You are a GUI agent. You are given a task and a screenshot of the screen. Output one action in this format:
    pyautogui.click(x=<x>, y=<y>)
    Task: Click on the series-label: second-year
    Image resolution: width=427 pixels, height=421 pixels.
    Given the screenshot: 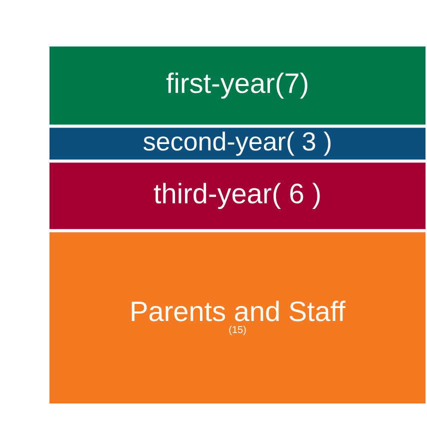 What is the action you would take?
    pyautogui.click(x=215, y=144)
    